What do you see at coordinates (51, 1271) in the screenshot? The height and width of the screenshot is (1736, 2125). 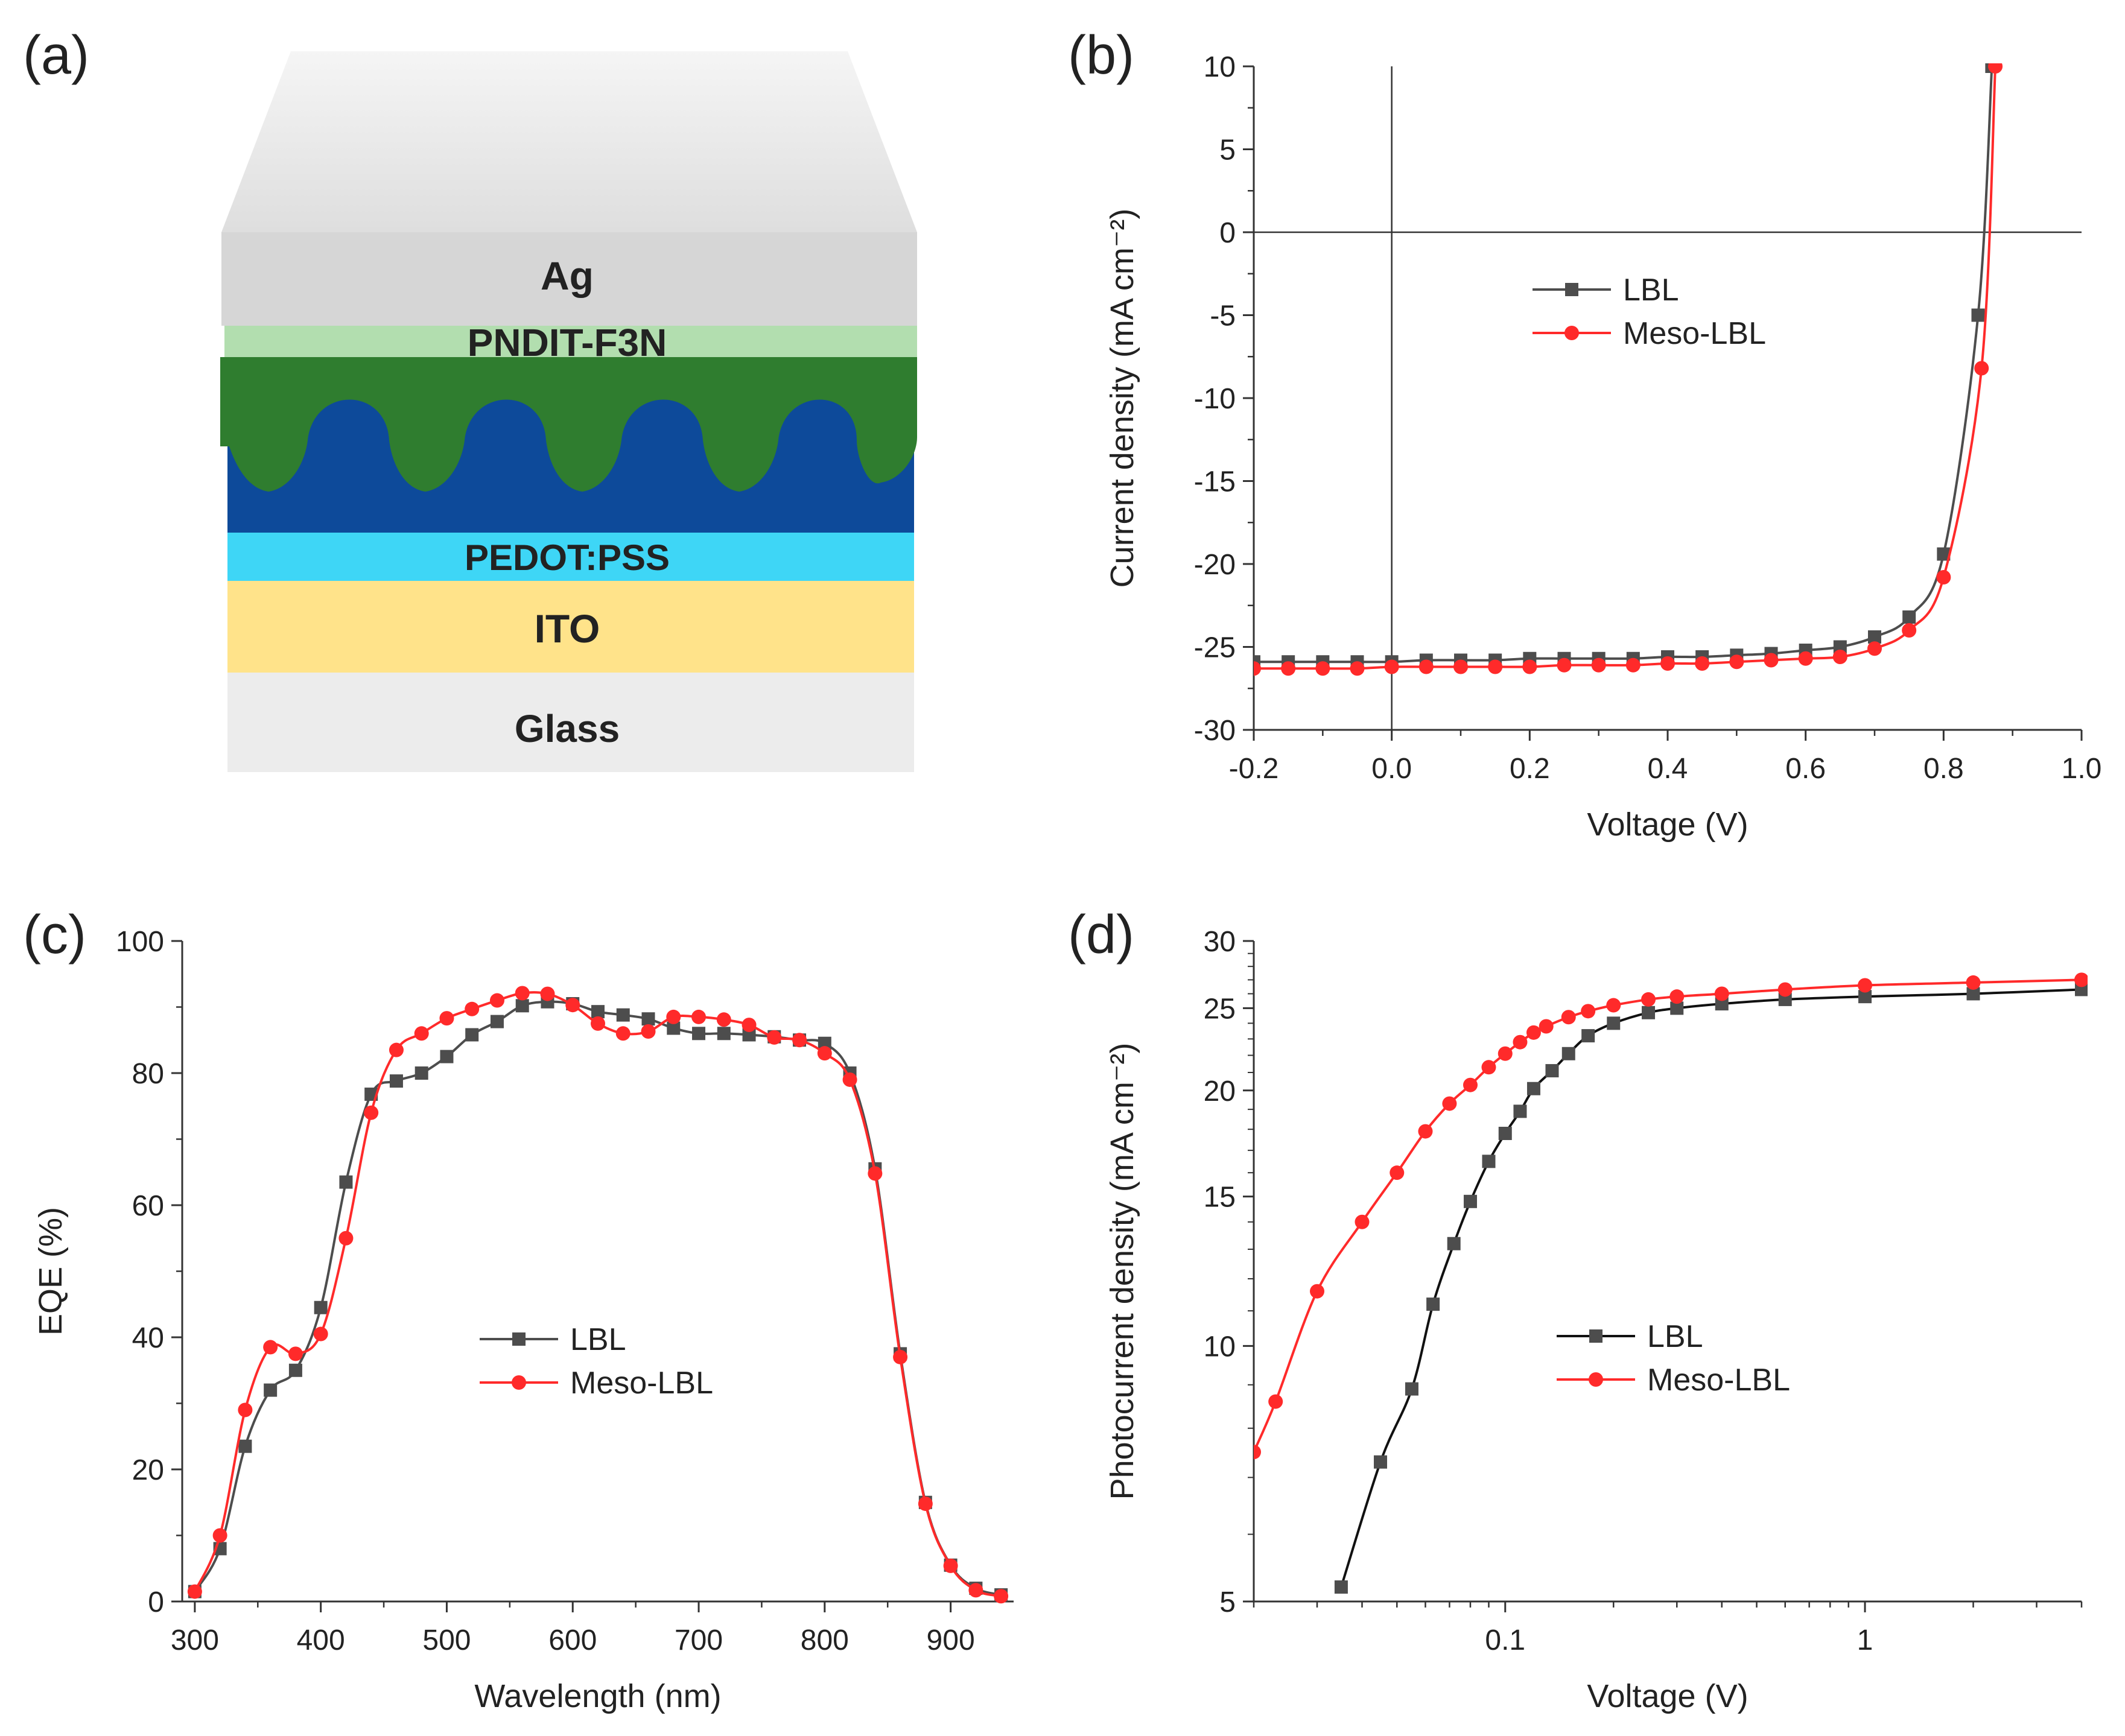 I see `y-axis-title: EQE (%)` at bounding box center [51, 1271].